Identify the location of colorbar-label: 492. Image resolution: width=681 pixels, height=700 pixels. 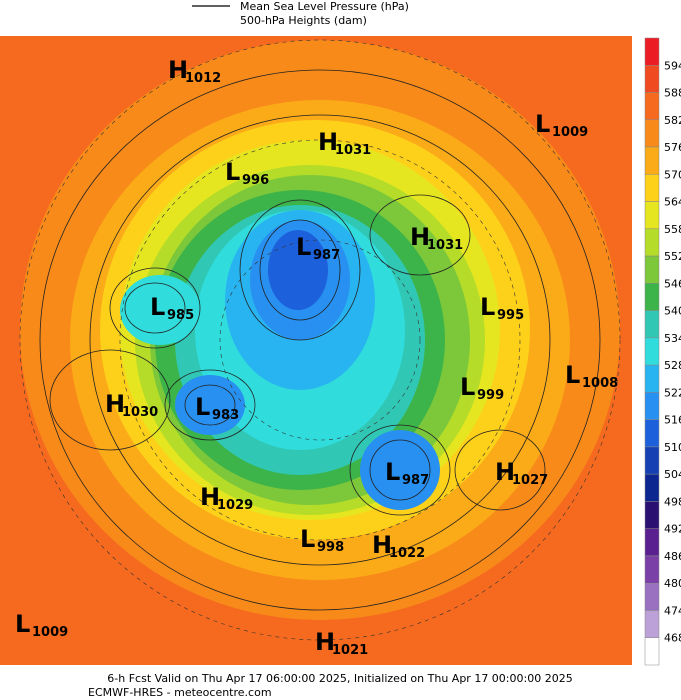
(672, 529).